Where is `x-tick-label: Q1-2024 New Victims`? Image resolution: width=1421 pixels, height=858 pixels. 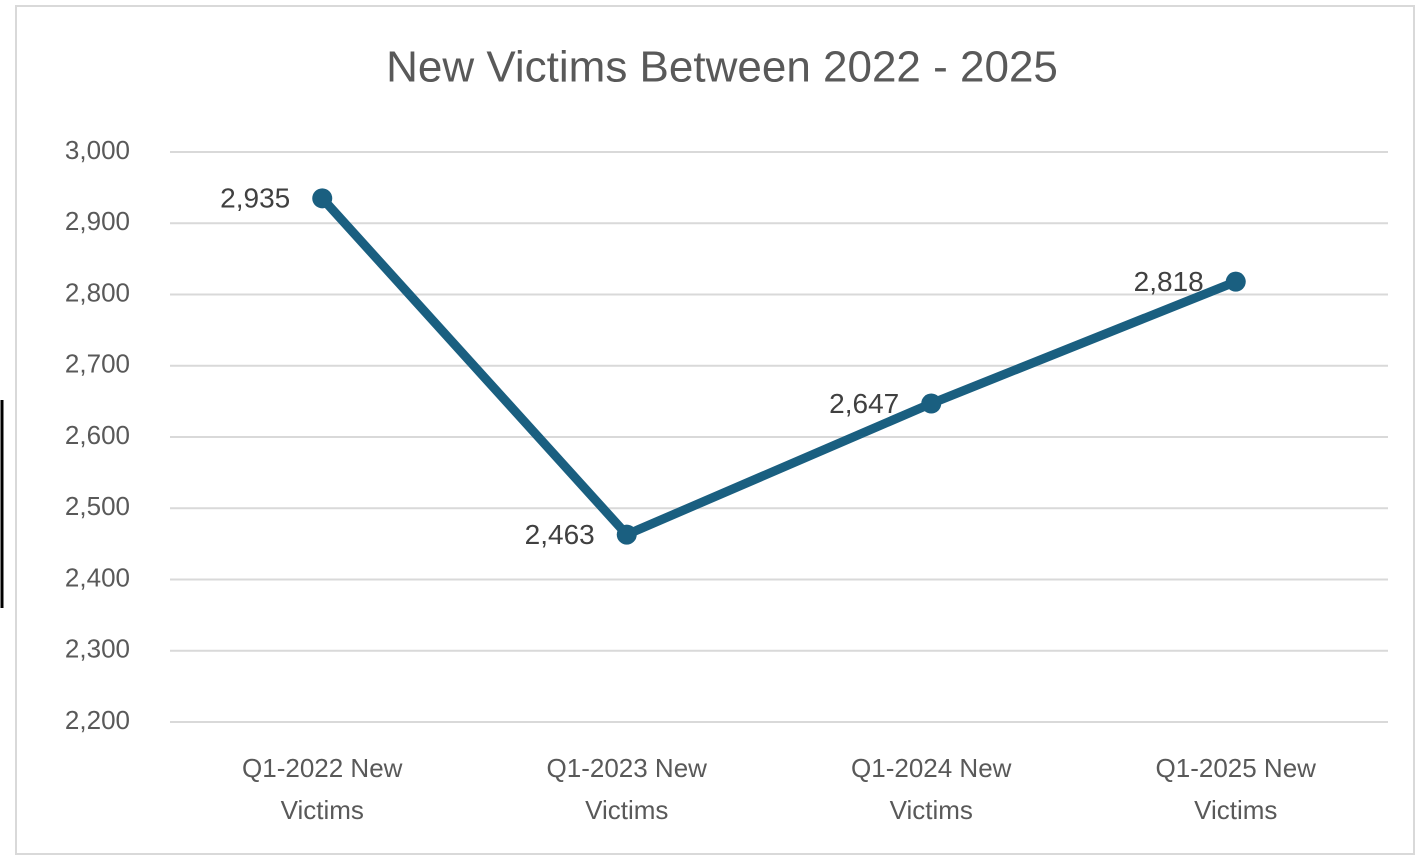 x-tick-label: Q1-2024 New Victims is located at coordinates (931, 789).